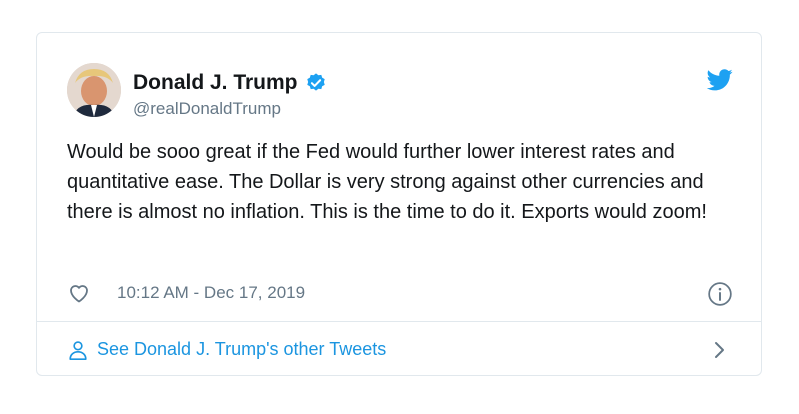  Describe the element at coordinates (78, 350) in the screenshot. I see `person-icon` at that location.